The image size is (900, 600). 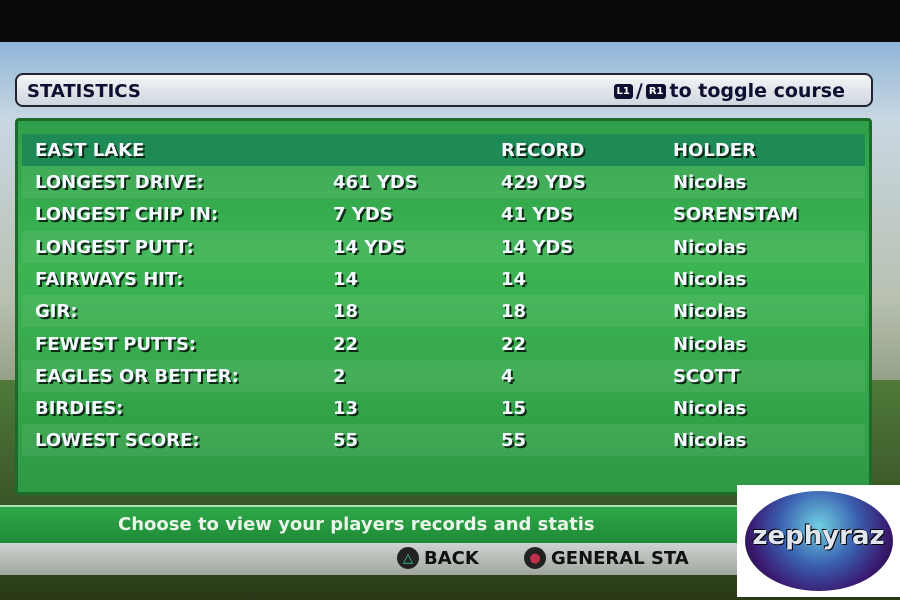 I want to click on general-stats-button: ● GENERAL STA, so click(x=606, y=558).